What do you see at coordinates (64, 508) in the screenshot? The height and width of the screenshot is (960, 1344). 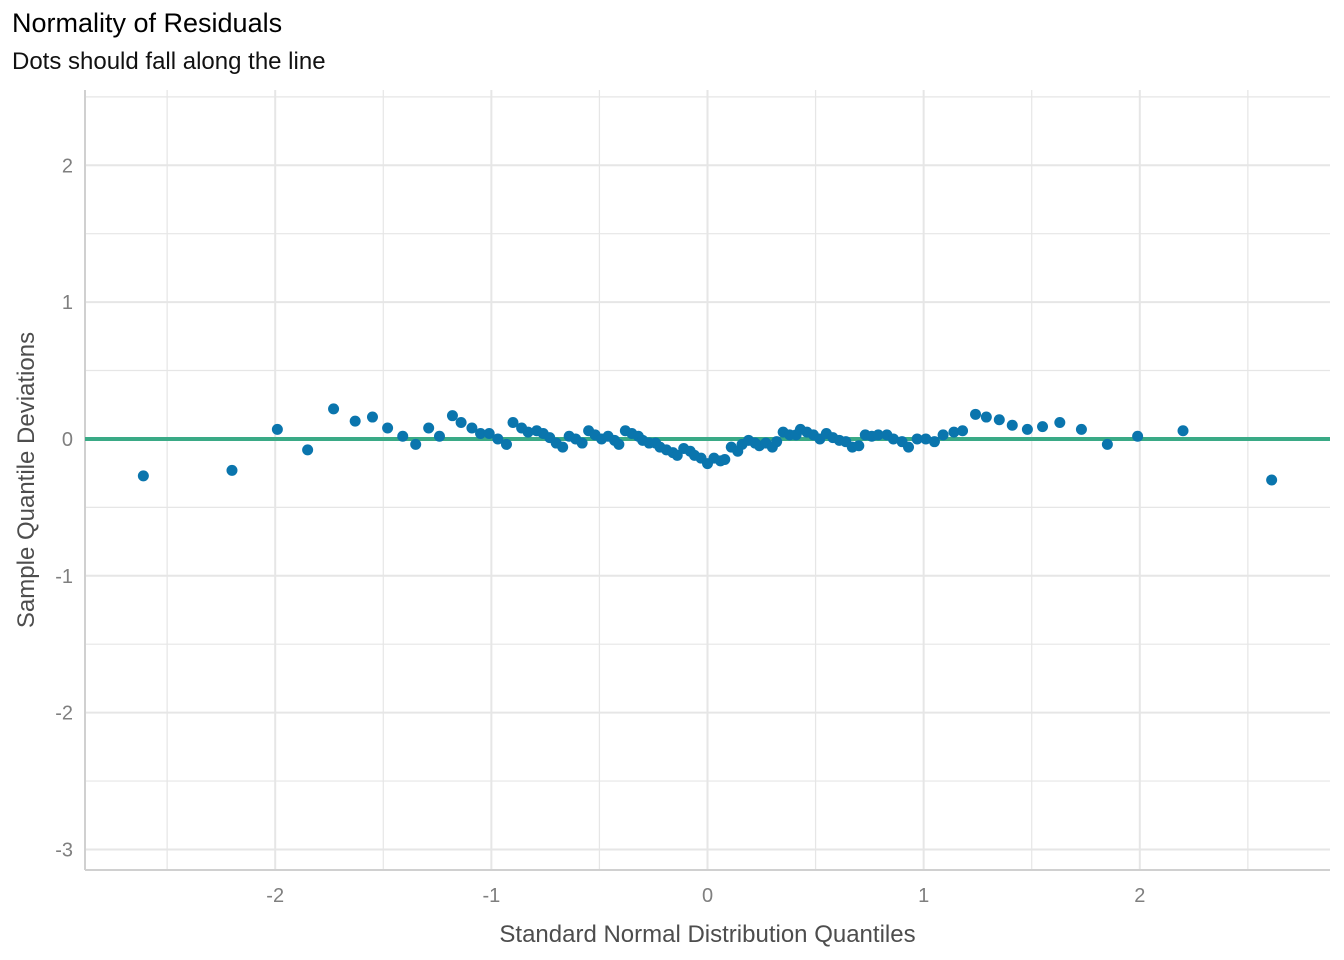 I see `y-tick-labels: -3 -2 -1 0 1 2` at bounding box center [64, 508].